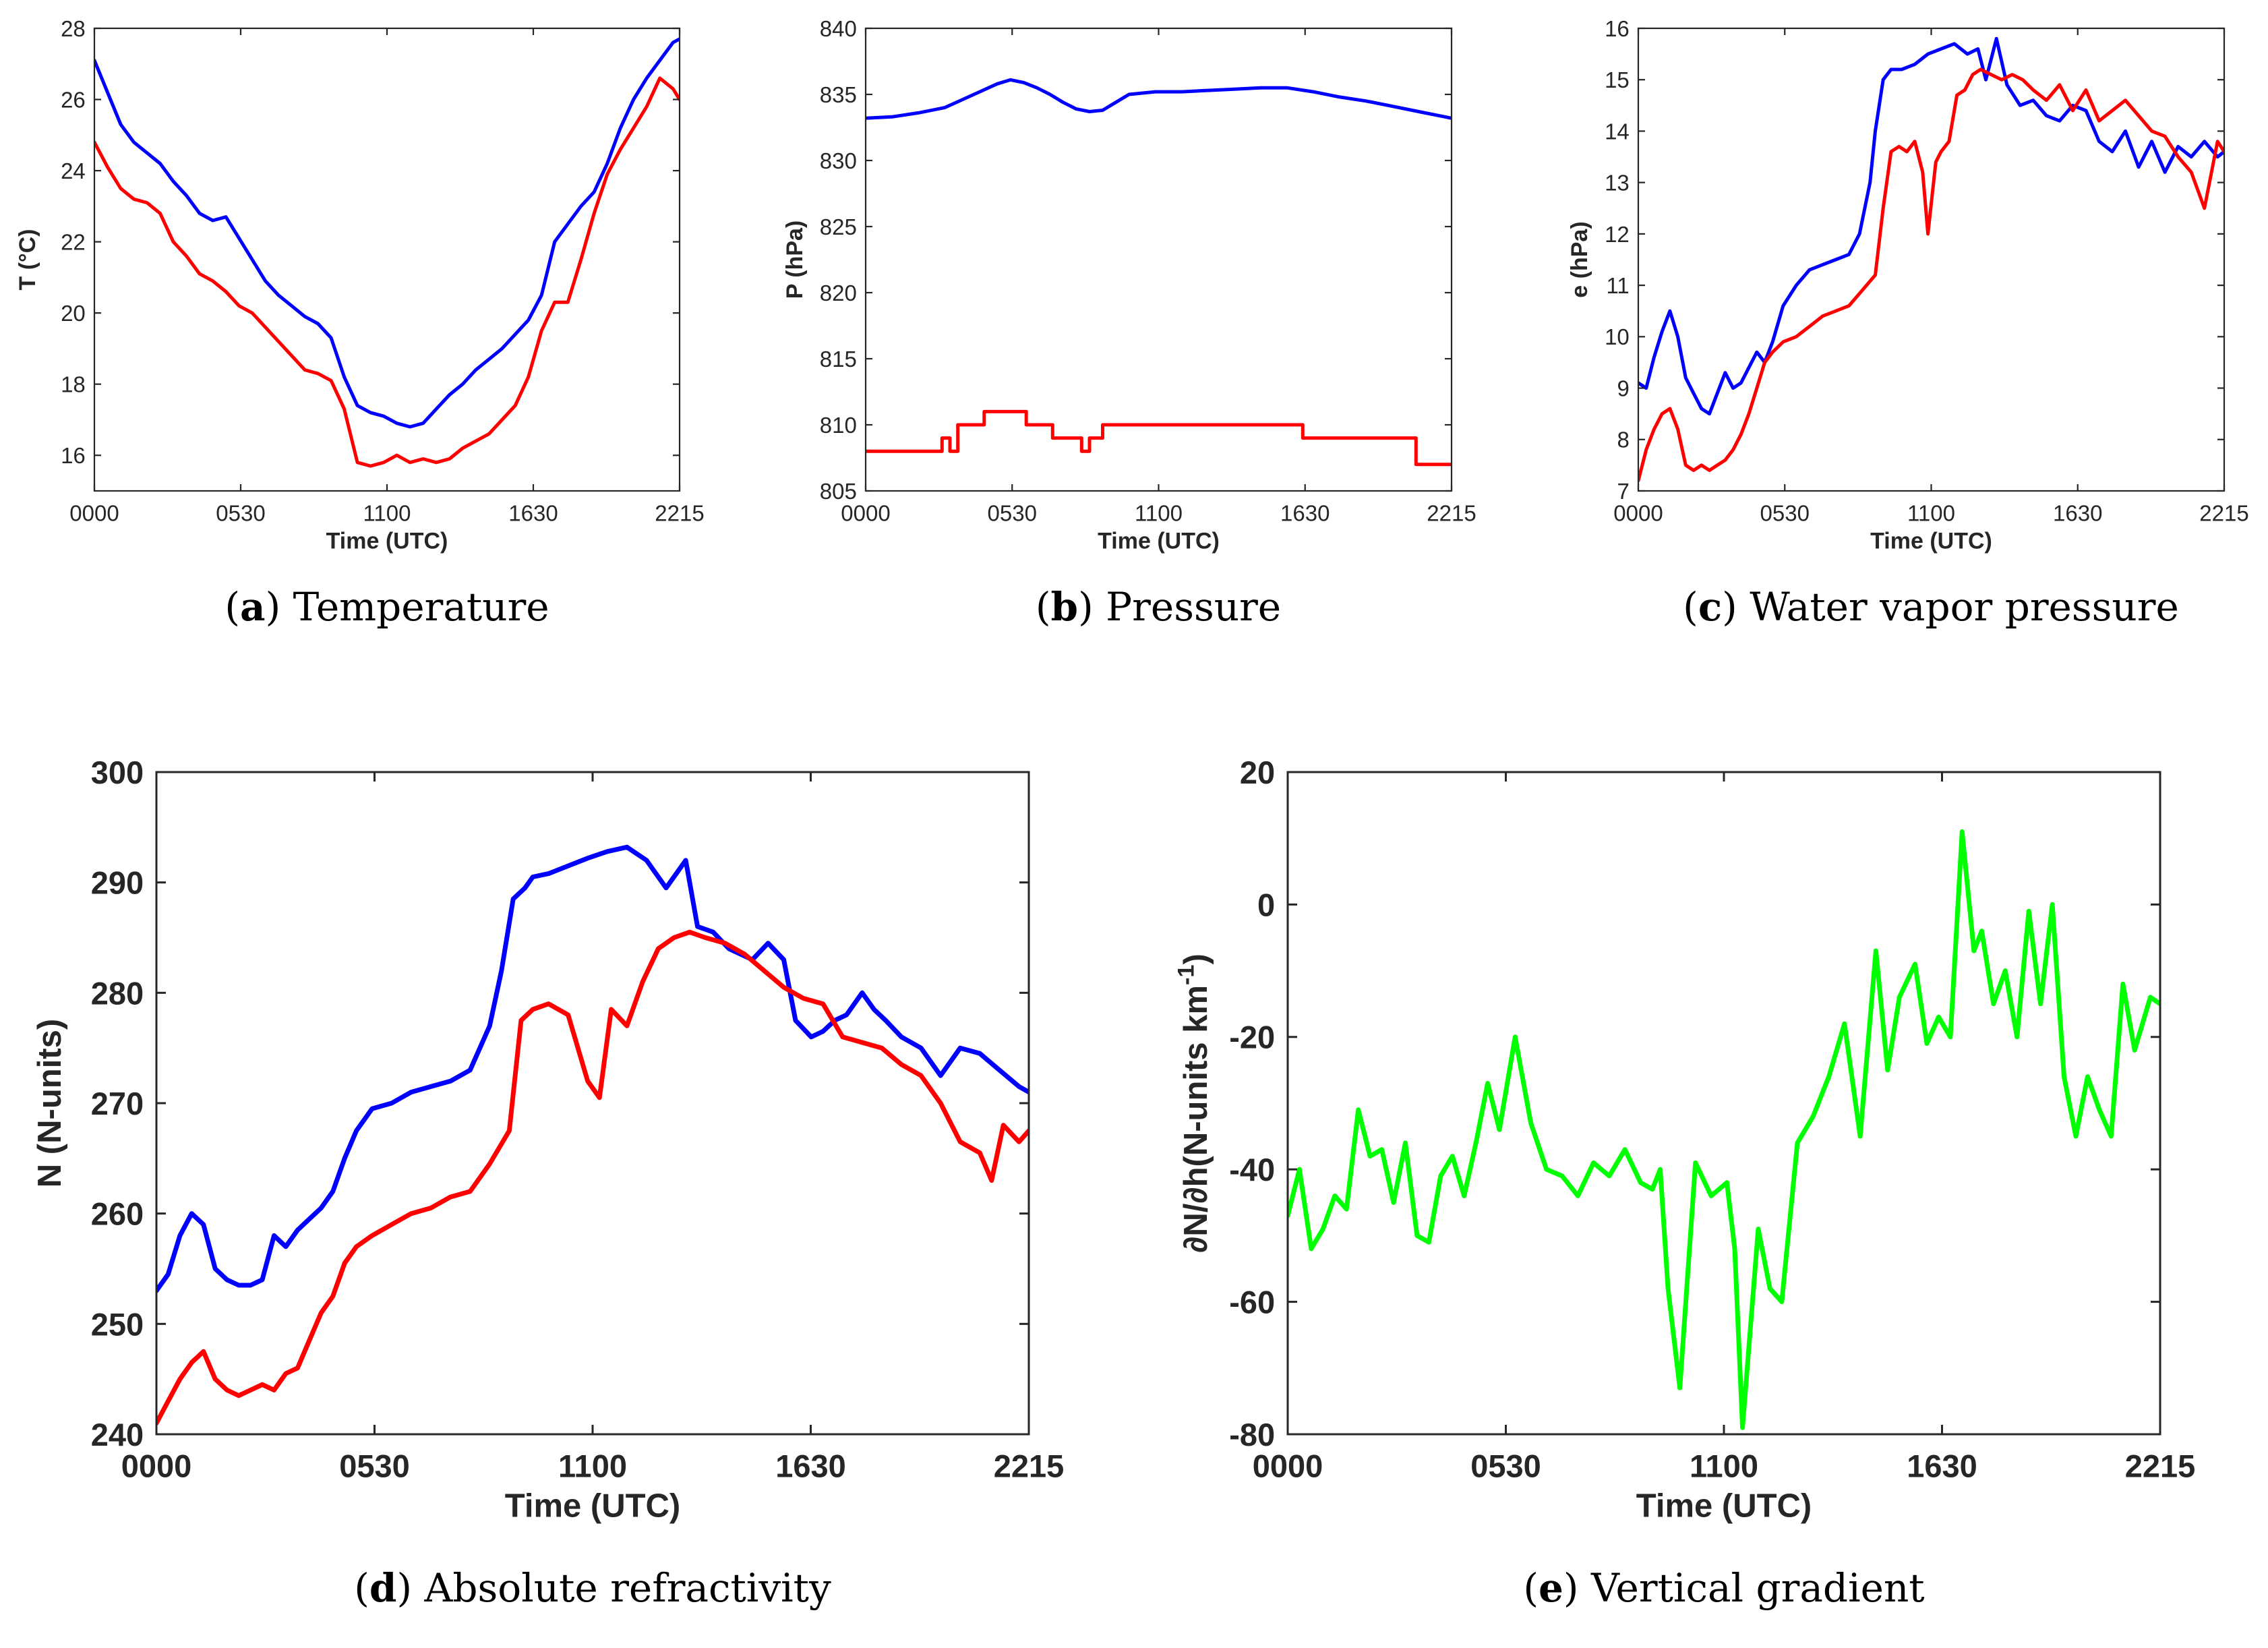 This screenshot has width=2268, height=1648. What do you see at coordinates (1724, 1129) in the screenshot?
I see `series-line-gradient` at bounding box center [1724, 1129].